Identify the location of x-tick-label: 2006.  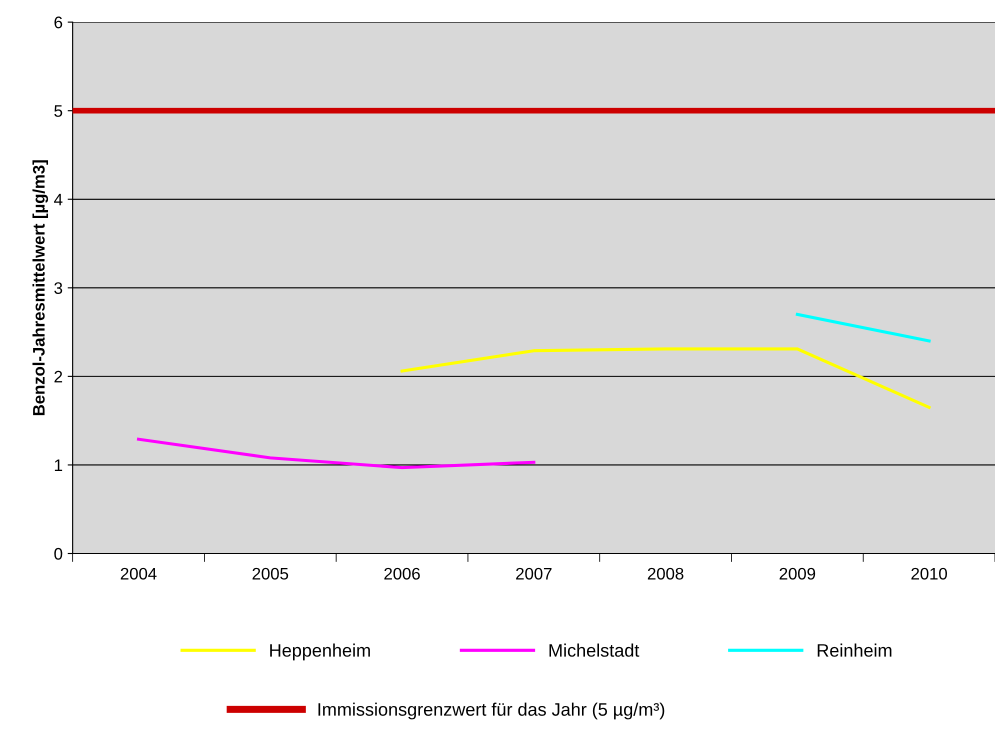
(402, 574).